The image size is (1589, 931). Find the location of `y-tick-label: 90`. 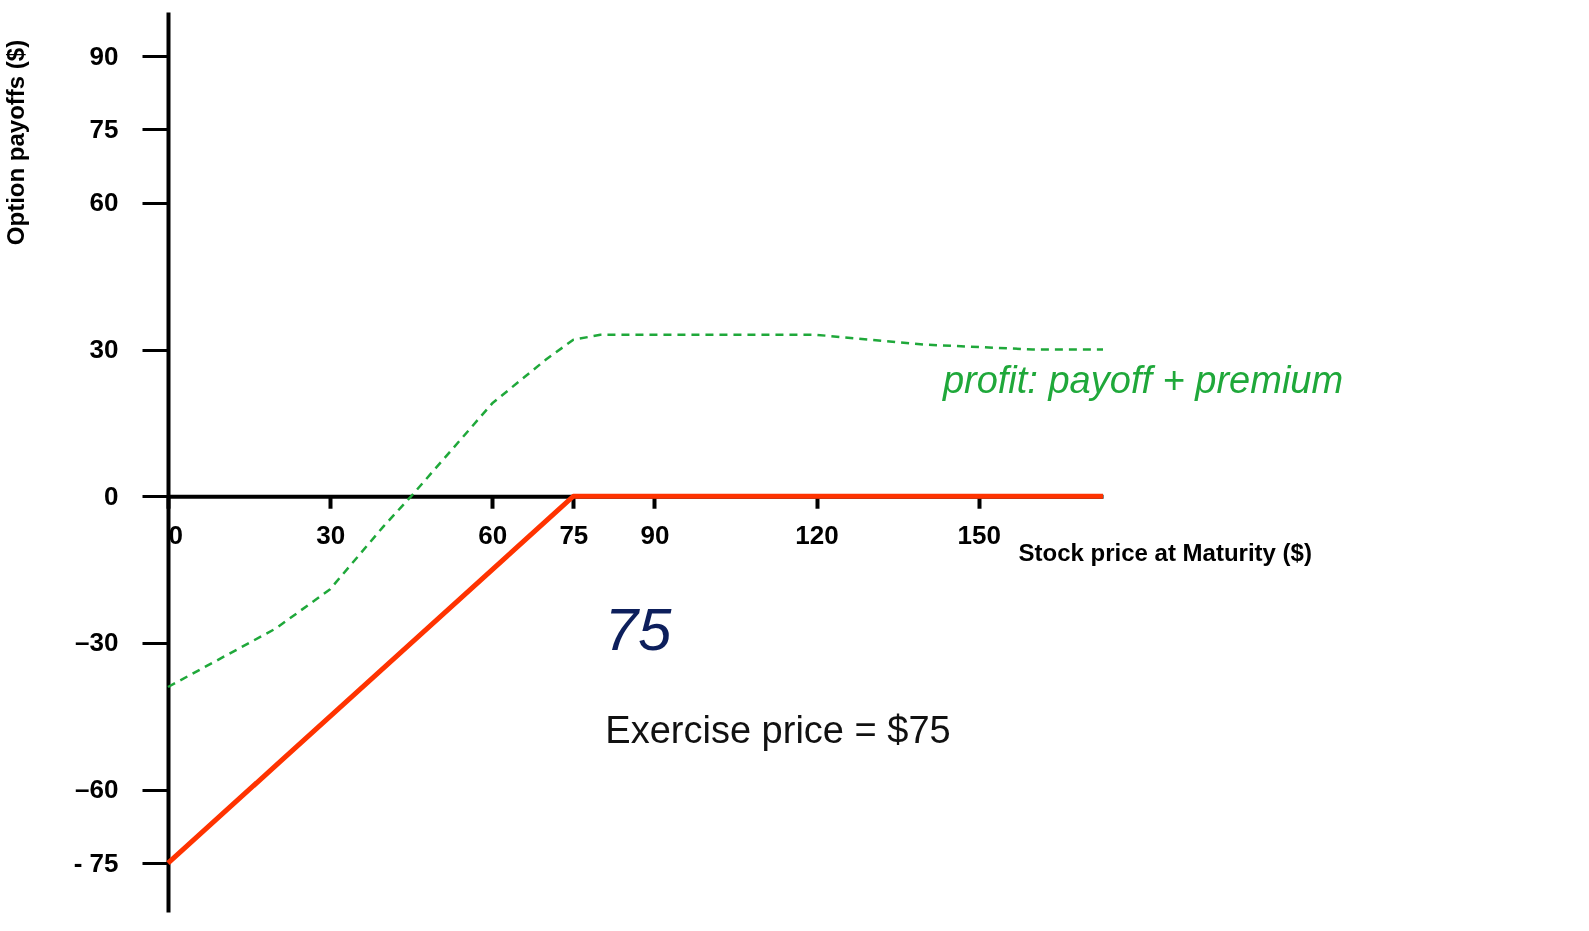

y-tick-label: 90 is located at coordinates (104, 55).